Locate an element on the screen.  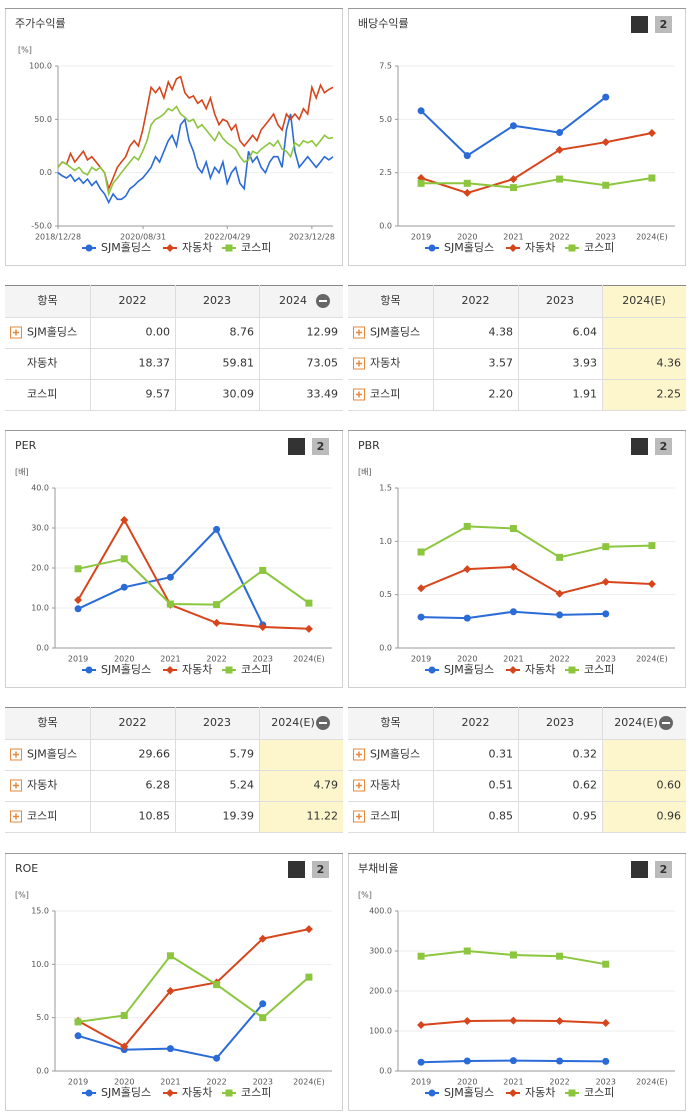
cell-value: 2.25 is located at coordinates (669, 394).